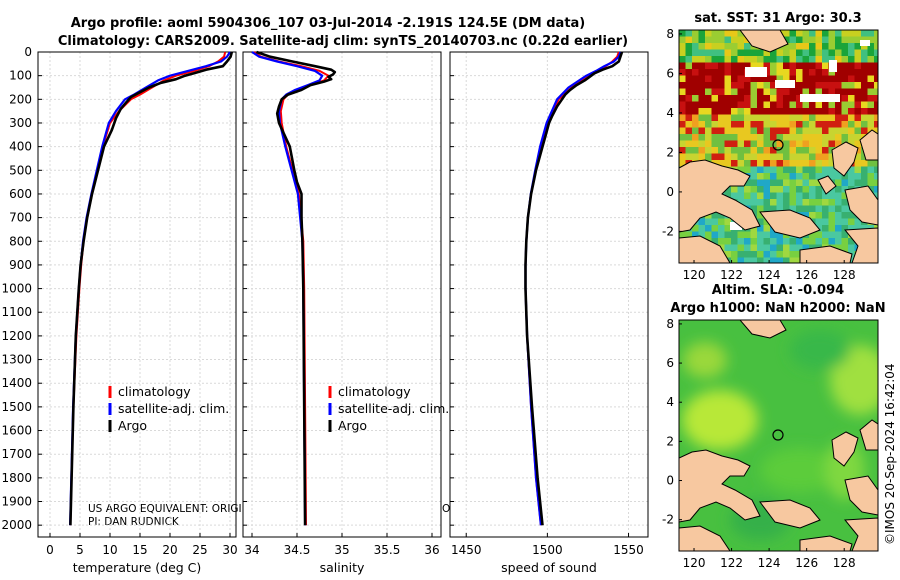 The image size is (900, 580). What do you see at coordinates (229, 550) in the screenshot?
I see `x-tick-label: 30` at bounding box center [229, 550].